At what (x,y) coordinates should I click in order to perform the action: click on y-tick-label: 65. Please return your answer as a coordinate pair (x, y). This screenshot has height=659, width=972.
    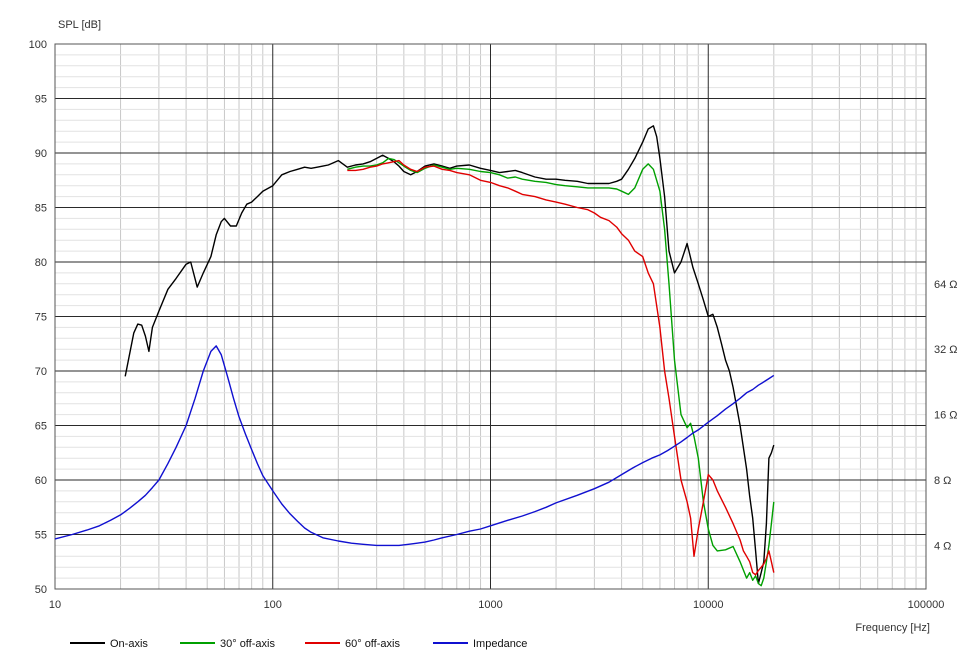
    Looking at the image, I should click on (41, 427).